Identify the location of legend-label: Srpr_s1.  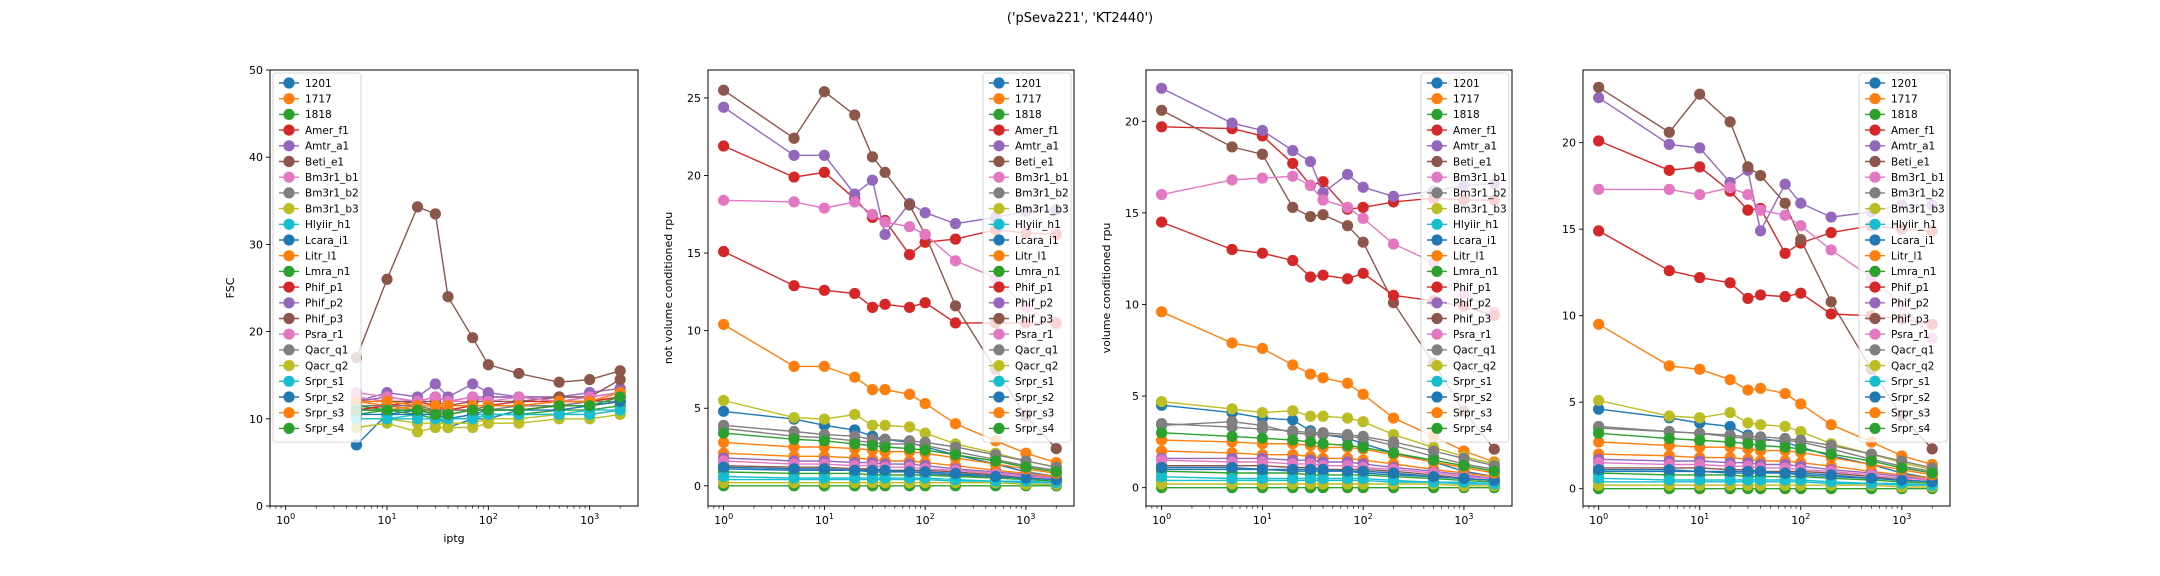
(1472, 382).